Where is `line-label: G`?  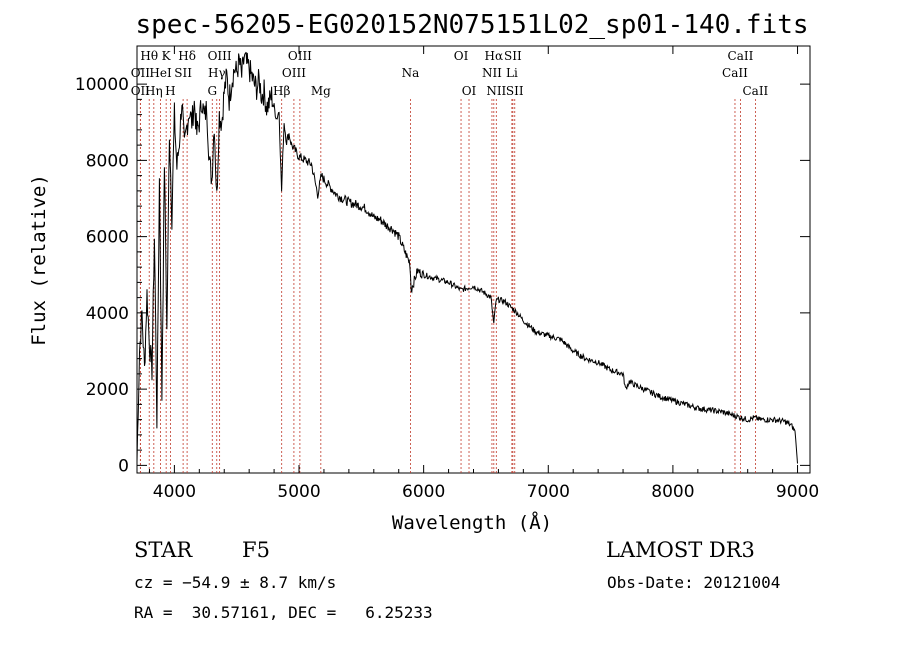 line-label: G is located at coordinates (212, 91).